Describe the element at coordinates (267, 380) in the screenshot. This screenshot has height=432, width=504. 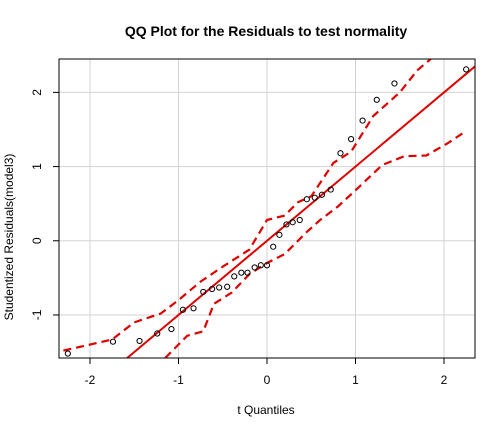
I see `x-tick-label: 0` at that location.